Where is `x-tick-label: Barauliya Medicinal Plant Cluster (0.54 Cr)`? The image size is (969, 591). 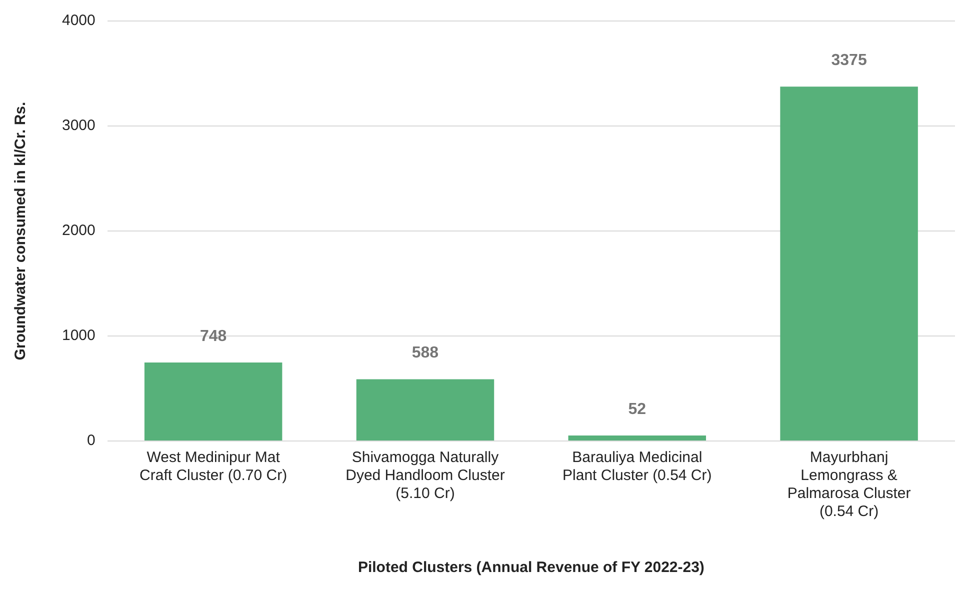
x-tick-label: Barauliya Medicinal Plant Cluster (0.54 Cr) is located at coordinates (637, 466).